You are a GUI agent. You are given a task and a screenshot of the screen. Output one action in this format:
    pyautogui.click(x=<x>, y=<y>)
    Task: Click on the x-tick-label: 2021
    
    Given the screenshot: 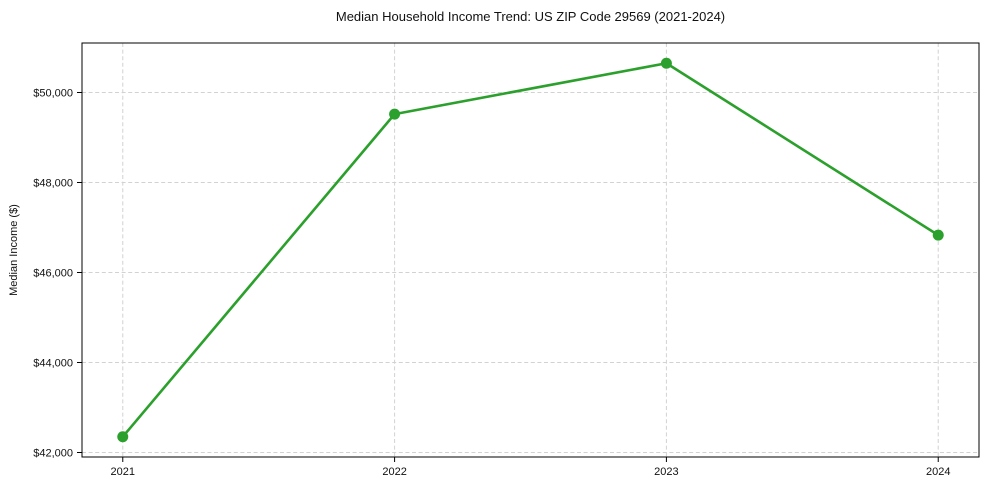 What is the action you would take?
    pyautogui.click(x=123, y=472)
    